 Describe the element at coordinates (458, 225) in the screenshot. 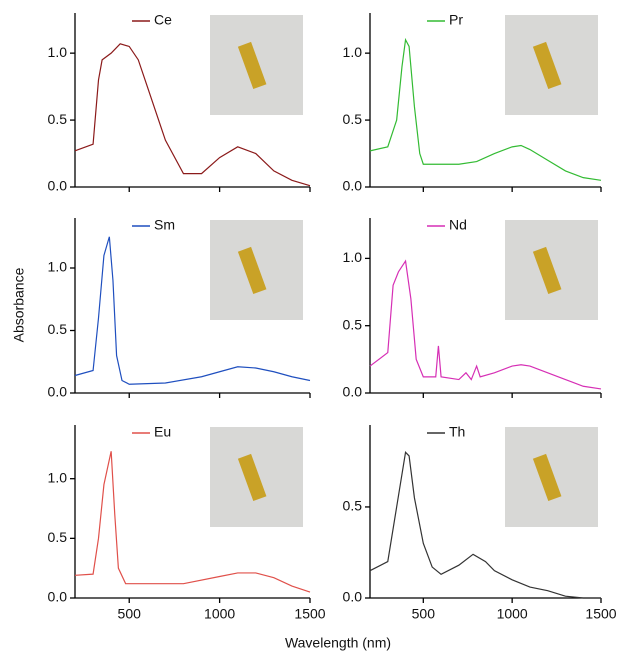

I see `legend-label: Nd` at that location.